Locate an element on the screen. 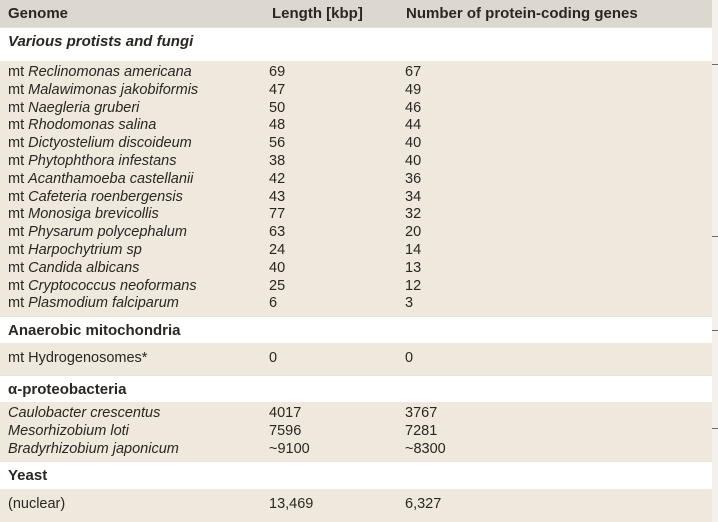 The height and width of the screenshot is (522, 718). length-cell: 24 is located at coordinates (277, 249).